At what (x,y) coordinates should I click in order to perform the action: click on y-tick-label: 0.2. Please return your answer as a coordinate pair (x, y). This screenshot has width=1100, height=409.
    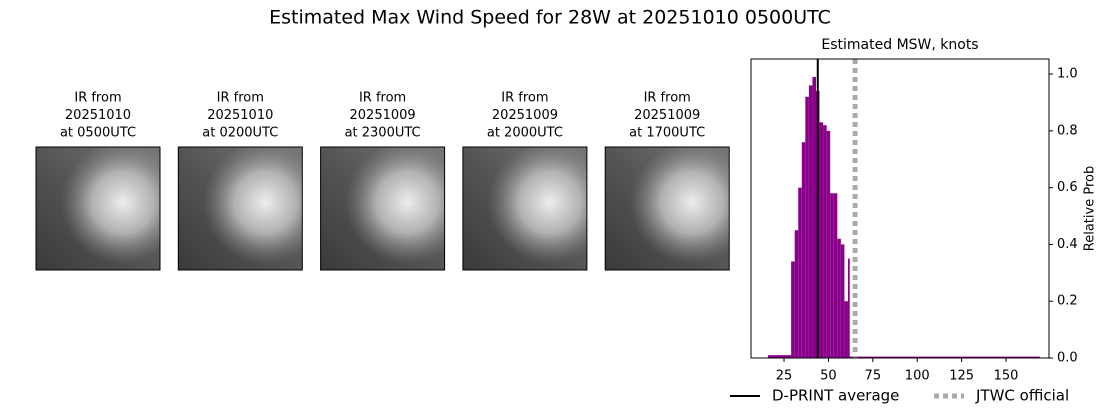
    Looking at the image, I should click on (1067, 301).